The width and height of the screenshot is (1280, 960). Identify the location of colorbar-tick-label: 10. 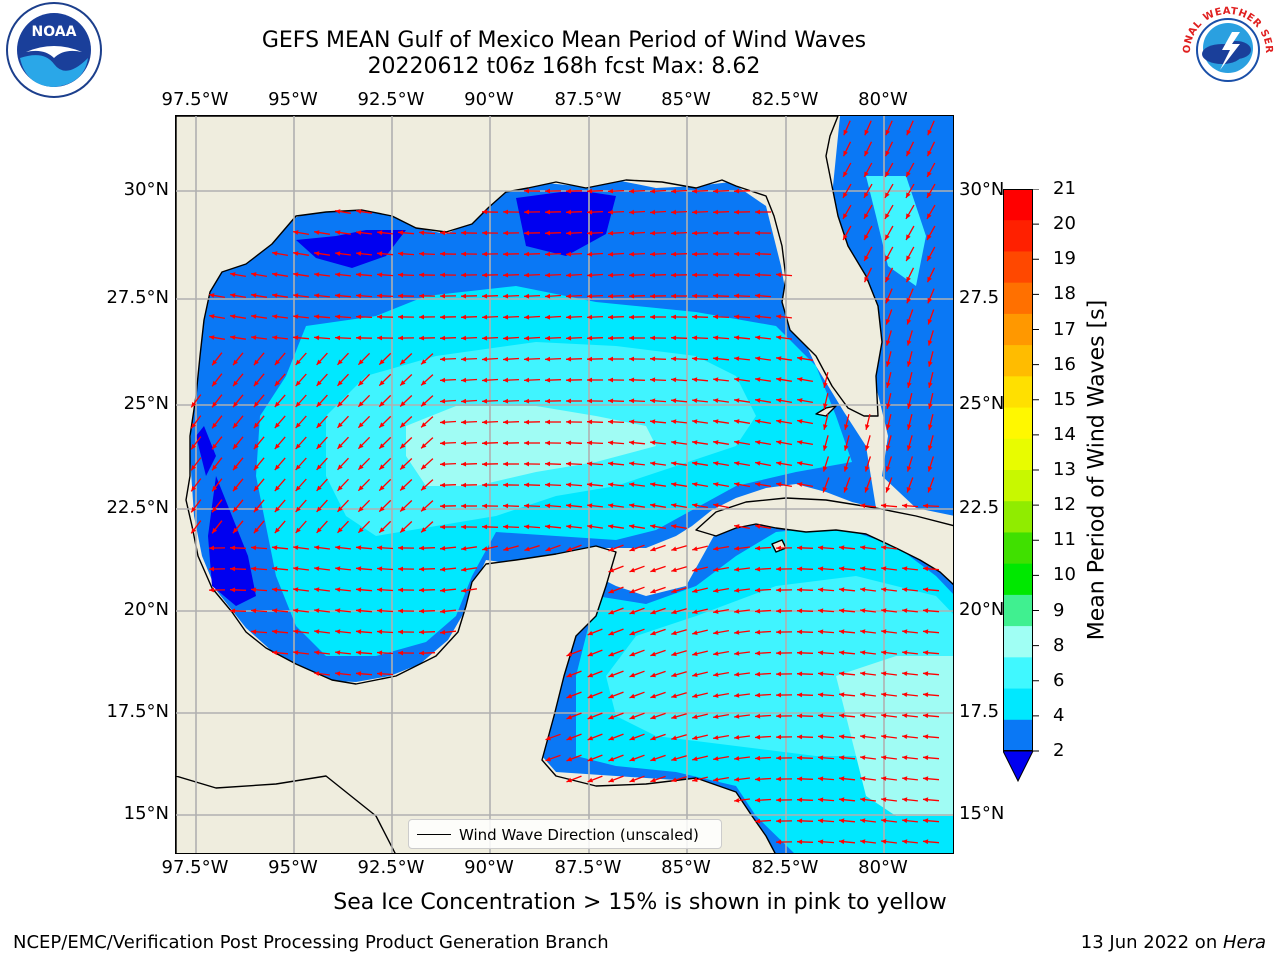
(1064, 575).